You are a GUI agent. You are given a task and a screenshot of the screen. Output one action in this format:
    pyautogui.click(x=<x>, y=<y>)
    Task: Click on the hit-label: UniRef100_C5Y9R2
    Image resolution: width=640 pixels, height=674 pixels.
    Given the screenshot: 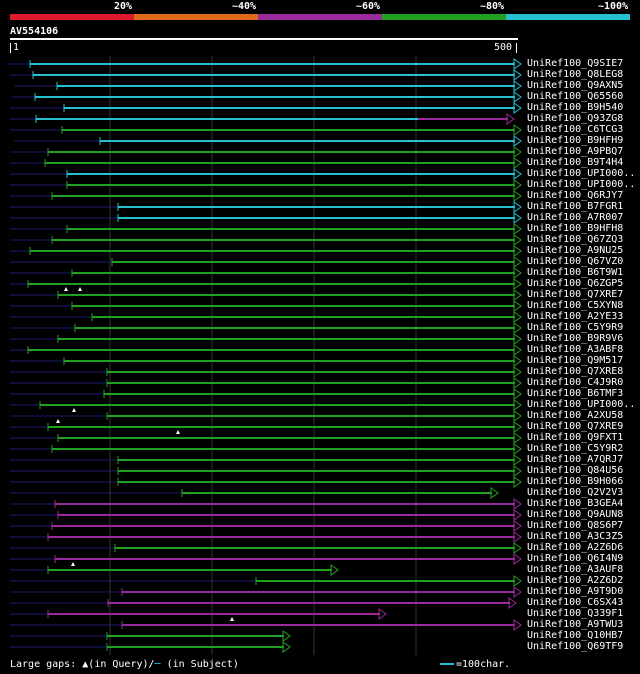 What is the action you would take?
    pyautogui.click(x=575, y=448)
    